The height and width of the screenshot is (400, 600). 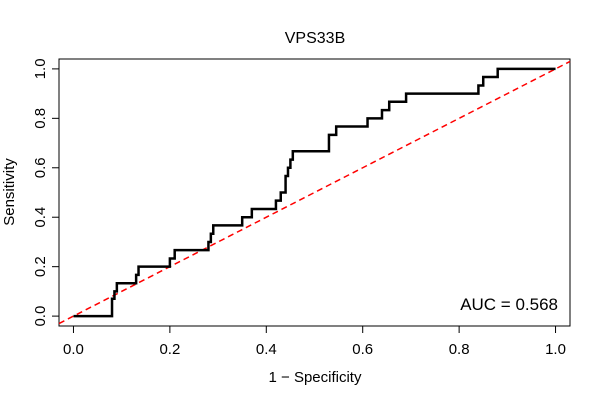 What do you see at coordinates (46, 192) in the screenshot?
I see `y-axis: 0.0 0.2 0.4 0.6 0.8 1.0` at bounding box center [46, 192].